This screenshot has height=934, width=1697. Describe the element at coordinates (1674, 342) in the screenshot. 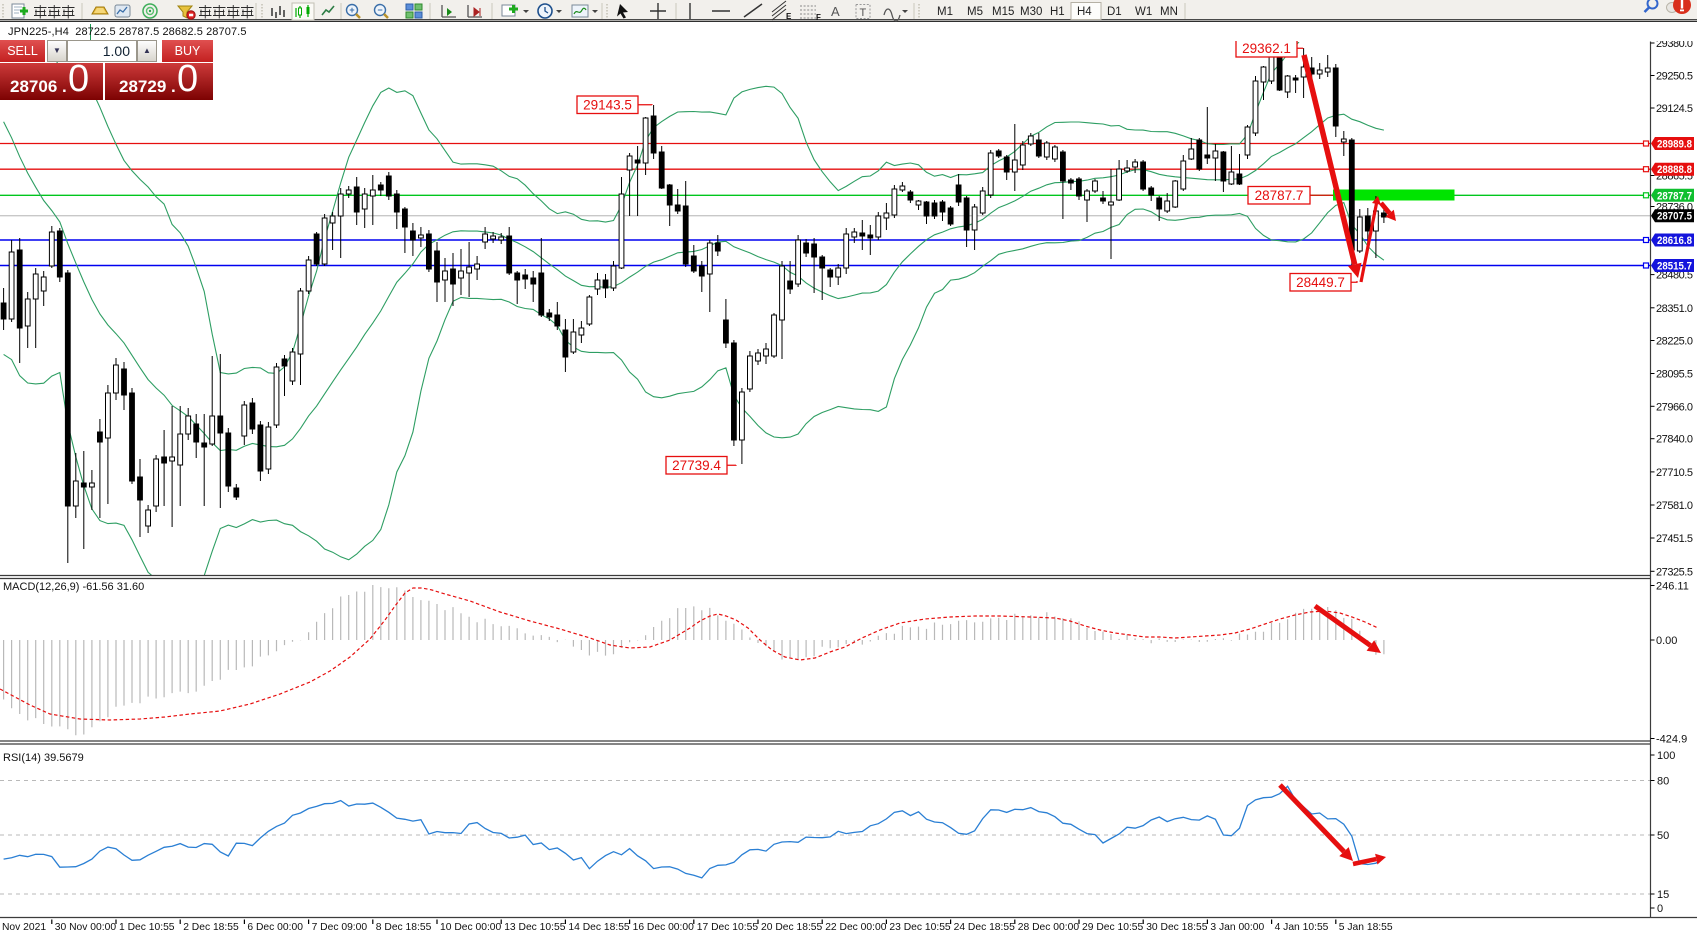

I see `svg-text: 28225.0` at that location.